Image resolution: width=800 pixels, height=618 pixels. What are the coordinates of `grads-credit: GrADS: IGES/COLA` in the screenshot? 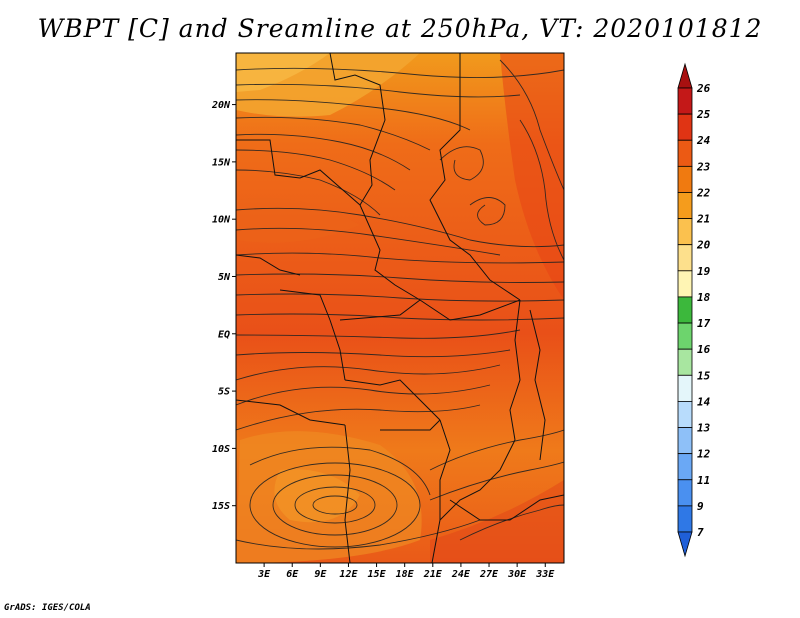 It's located at (47, 608).